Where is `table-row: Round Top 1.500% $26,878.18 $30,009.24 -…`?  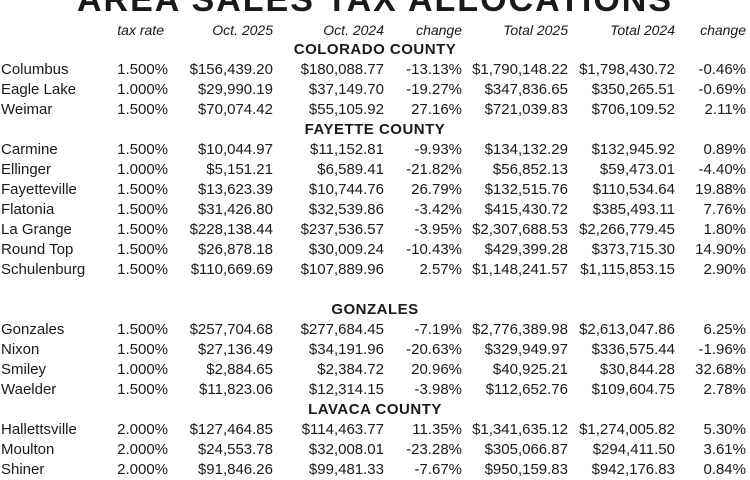
table-row: Round Top 1.500% $26,878.18 $30,009.24 -… is located at coordinates (375, 250).